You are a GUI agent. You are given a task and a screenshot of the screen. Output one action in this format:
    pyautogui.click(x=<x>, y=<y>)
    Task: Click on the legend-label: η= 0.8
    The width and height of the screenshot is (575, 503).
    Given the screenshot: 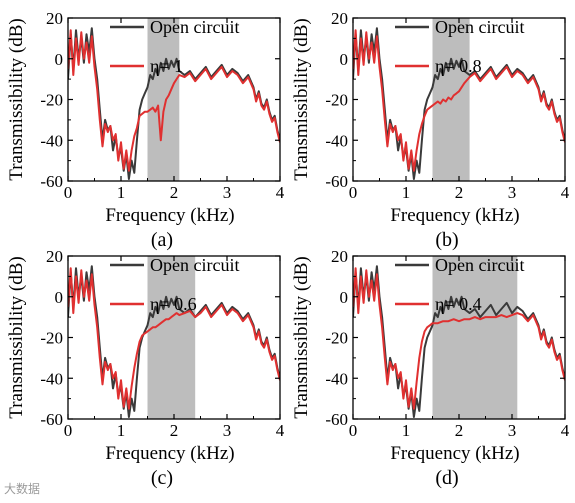 What is the action you would take?
    pyautogui.click(x=458, y=66)
    